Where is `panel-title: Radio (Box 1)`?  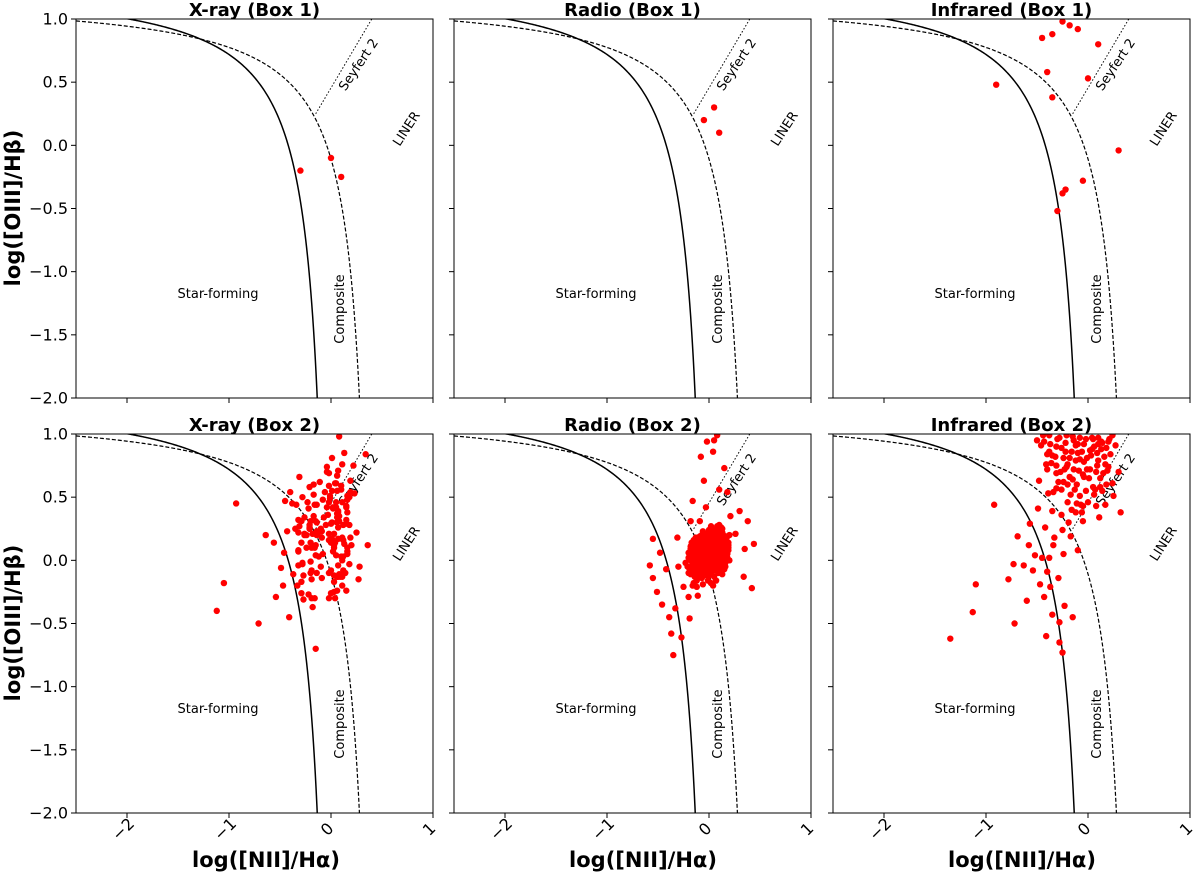 panel-title: Radio (Box 1) is located at coordinates (632, 10).